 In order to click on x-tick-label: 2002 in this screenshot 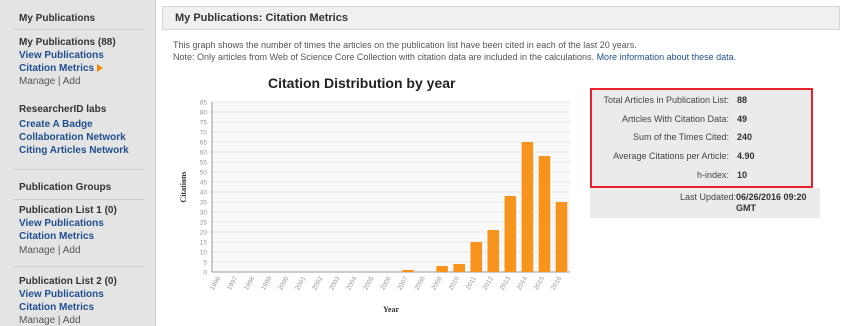, I will do `click(317, 283)`.